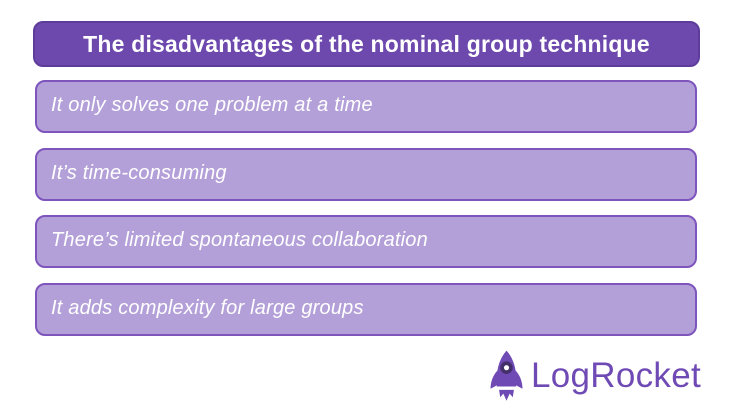 This screenshot has height=414, width=730. I want to click on logrocket-wordmark: LogRocket, so click(615, 375).